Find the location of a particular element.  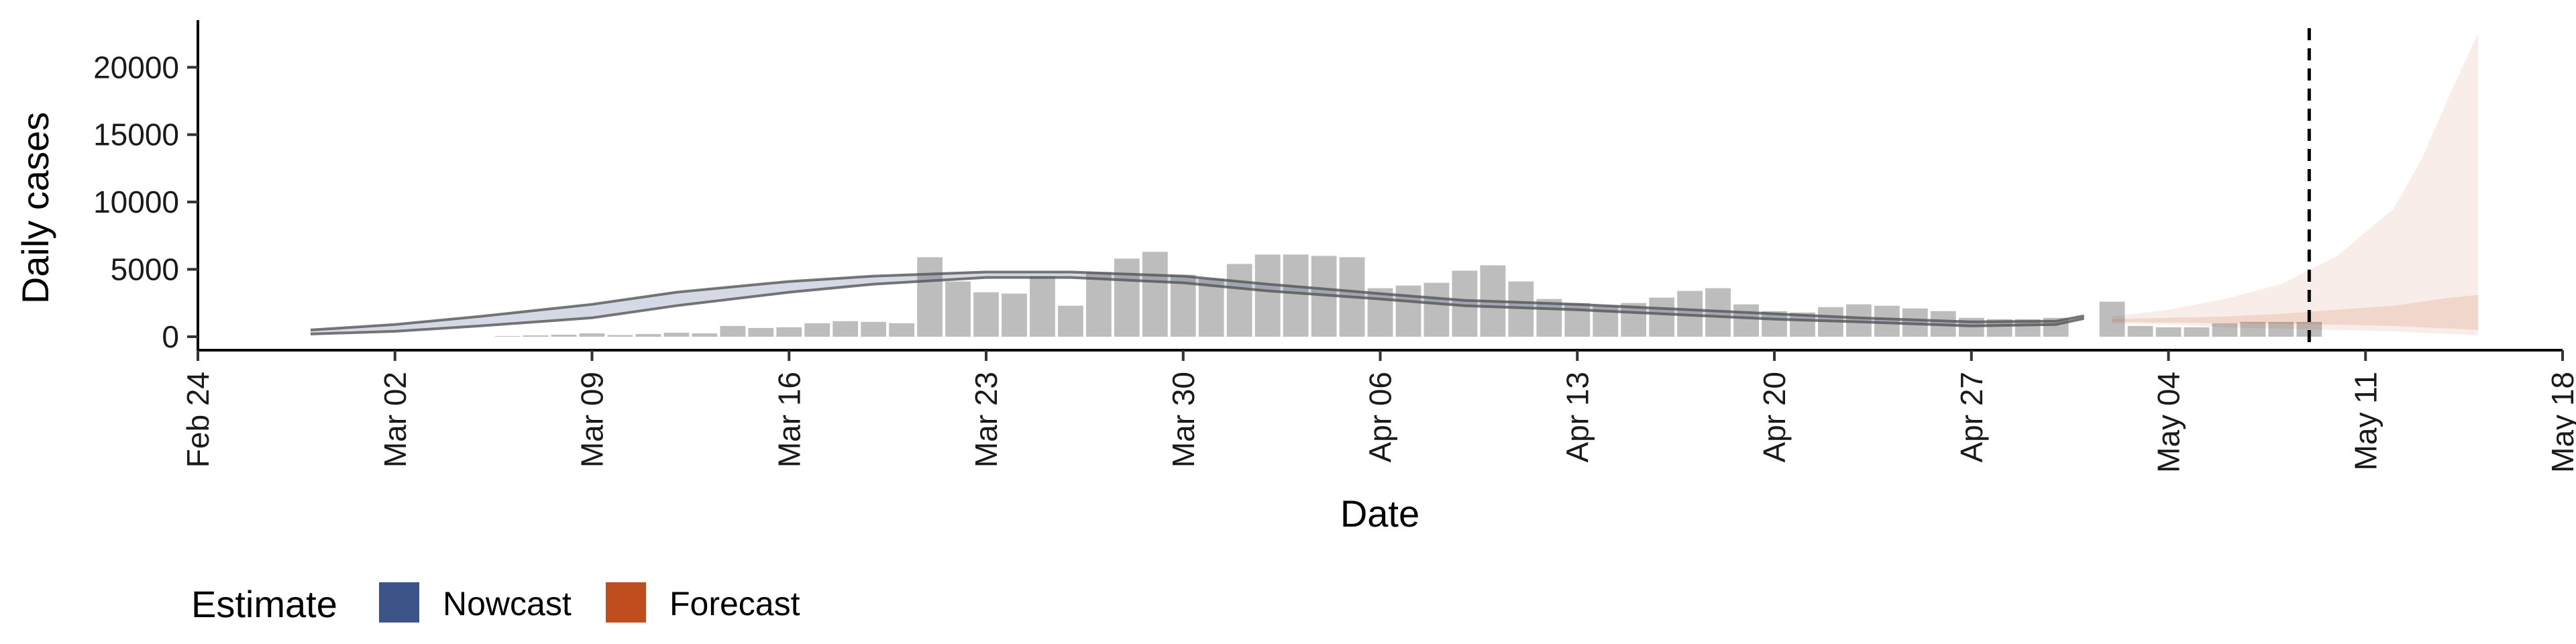

nowcast-upper-line is located at coordinates (1197, 300).